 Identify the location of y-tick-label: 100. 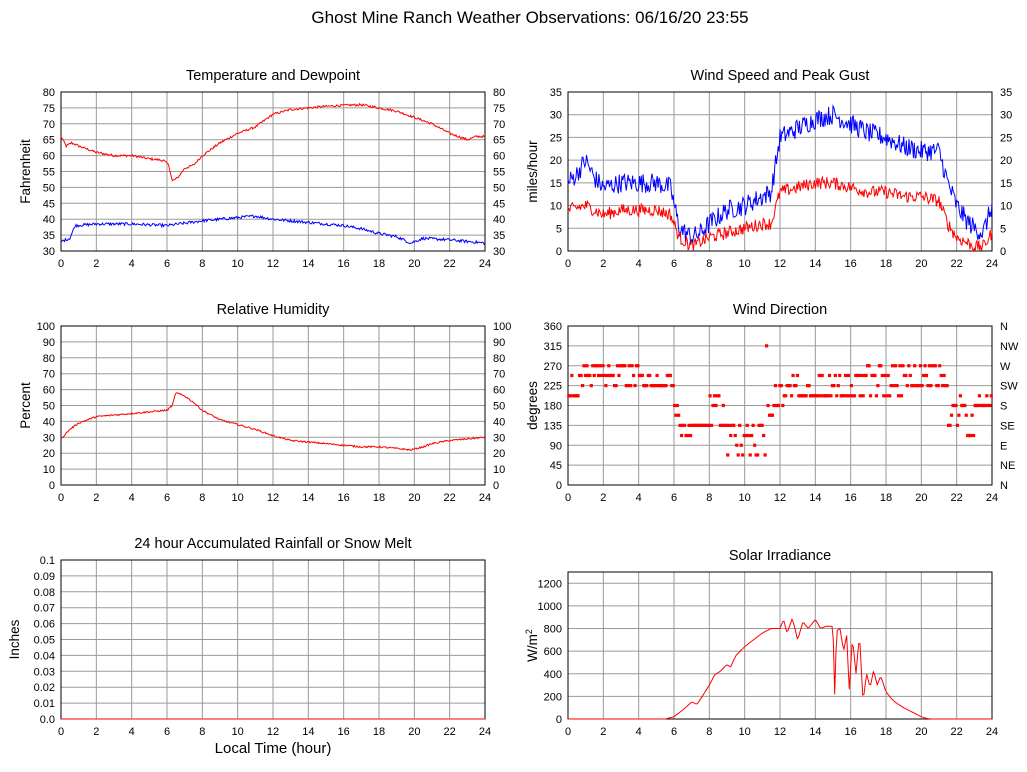
(46, 327).